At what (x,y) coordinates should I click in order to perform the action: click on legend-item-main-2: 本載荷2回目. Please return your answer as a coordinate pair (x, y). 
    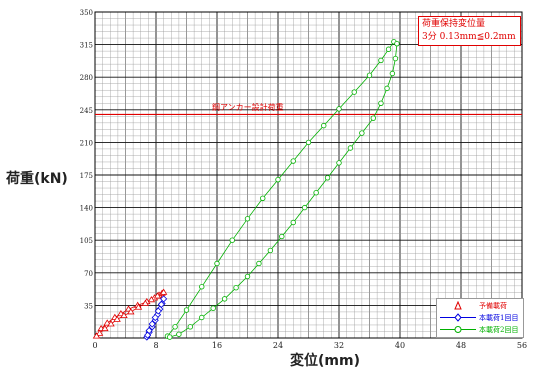
    Looking at the image, I should click on (480, 329).